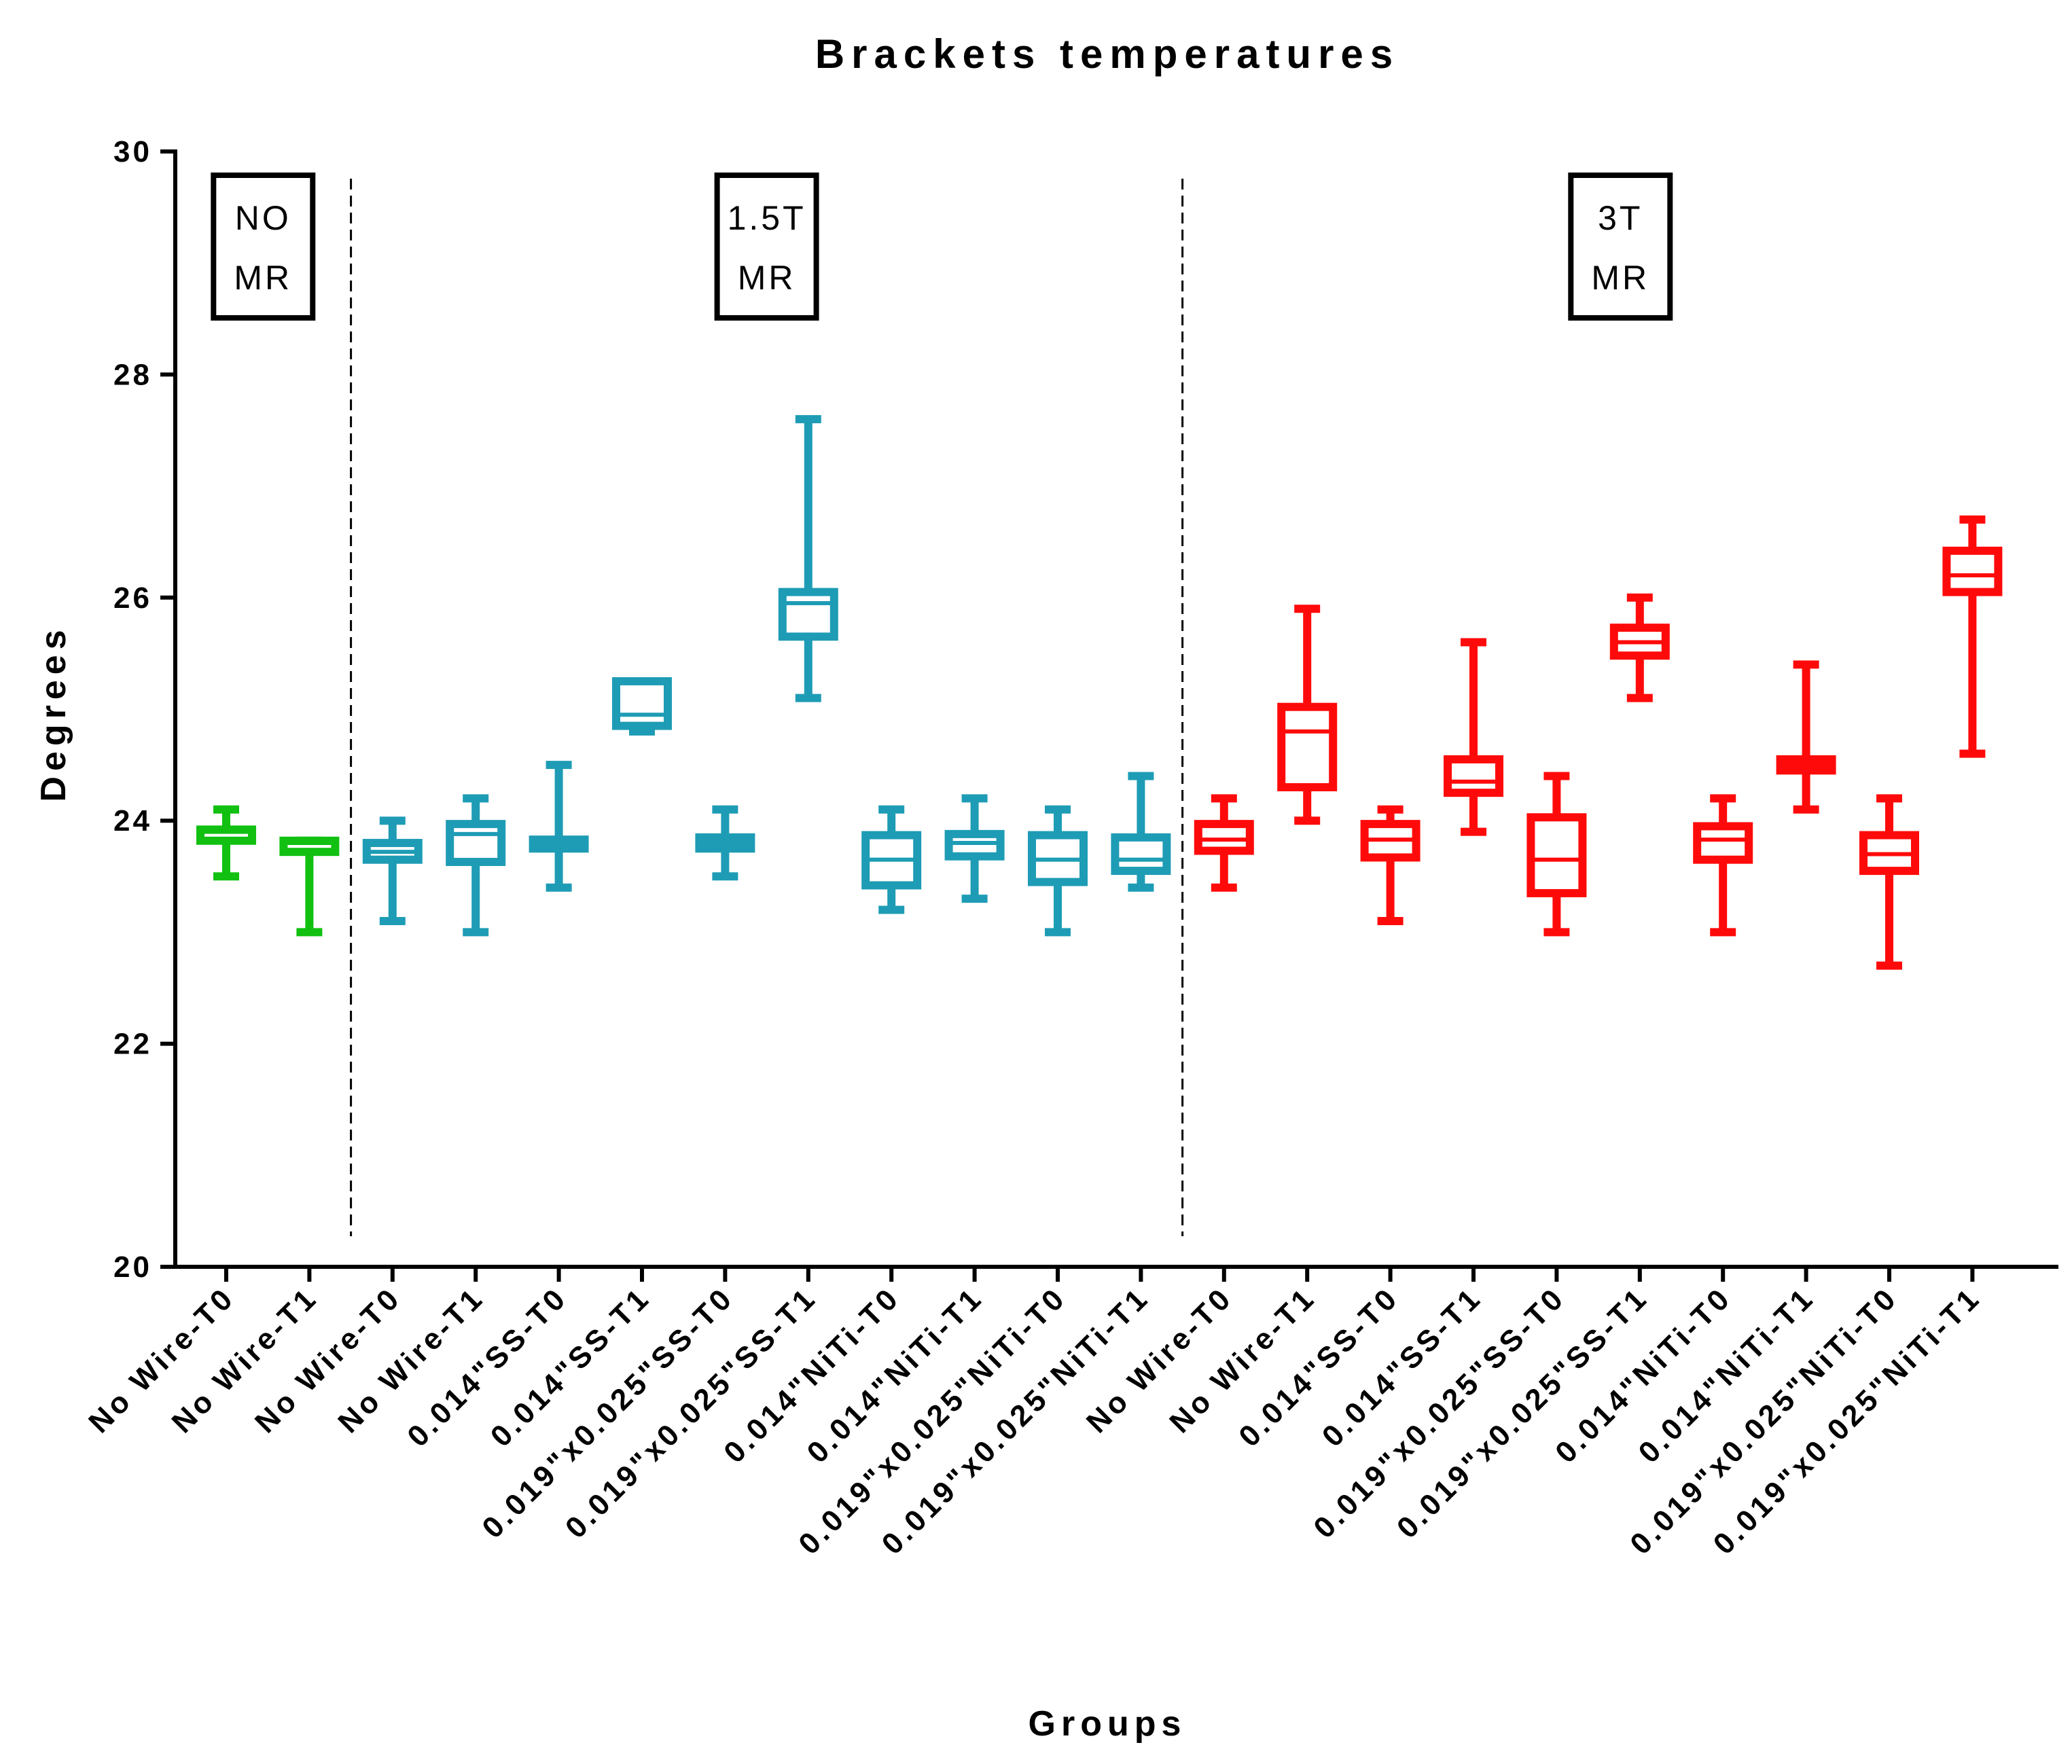  Describe the element at coordinates (1108, 1724) in the screenshot. I see `x-axis-label: Groups` at that location.